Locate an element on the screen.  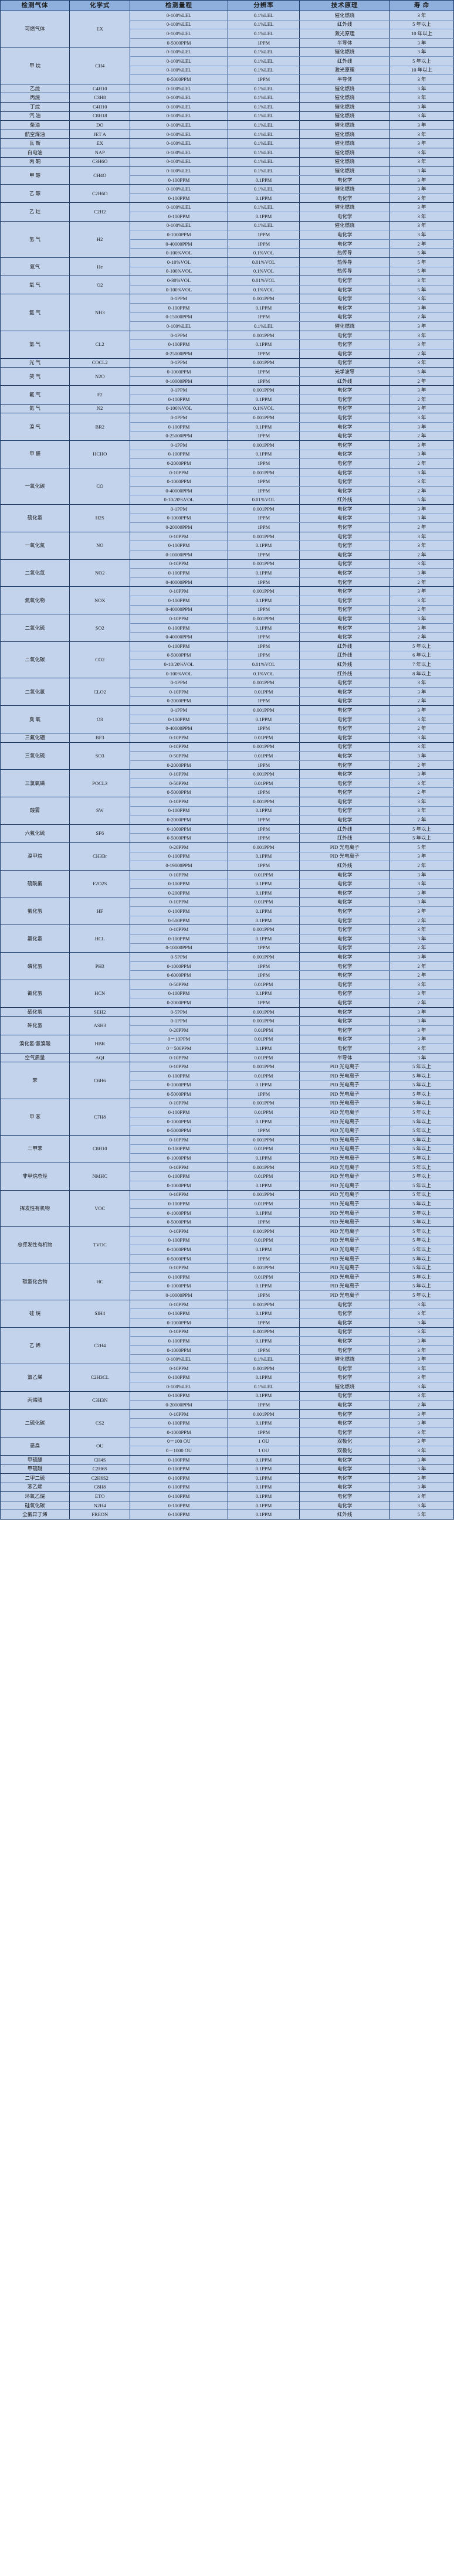
cell-gas-name: 瓦 斯 is located at coordinates (35, 143).